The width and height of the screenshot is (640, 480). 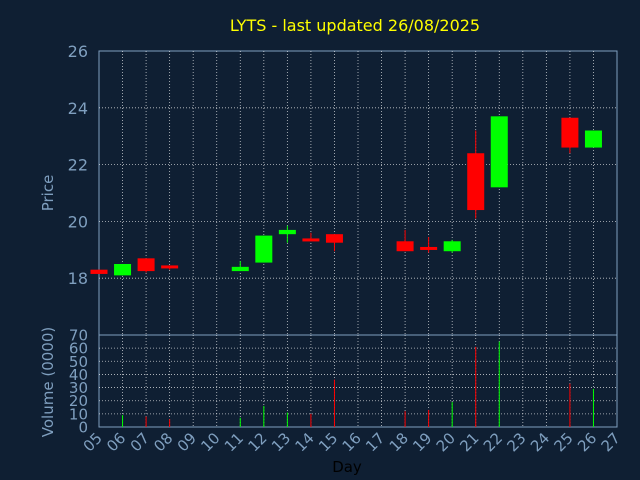 I want to click on price-tick-label: 22, so click(x=78, y=165).